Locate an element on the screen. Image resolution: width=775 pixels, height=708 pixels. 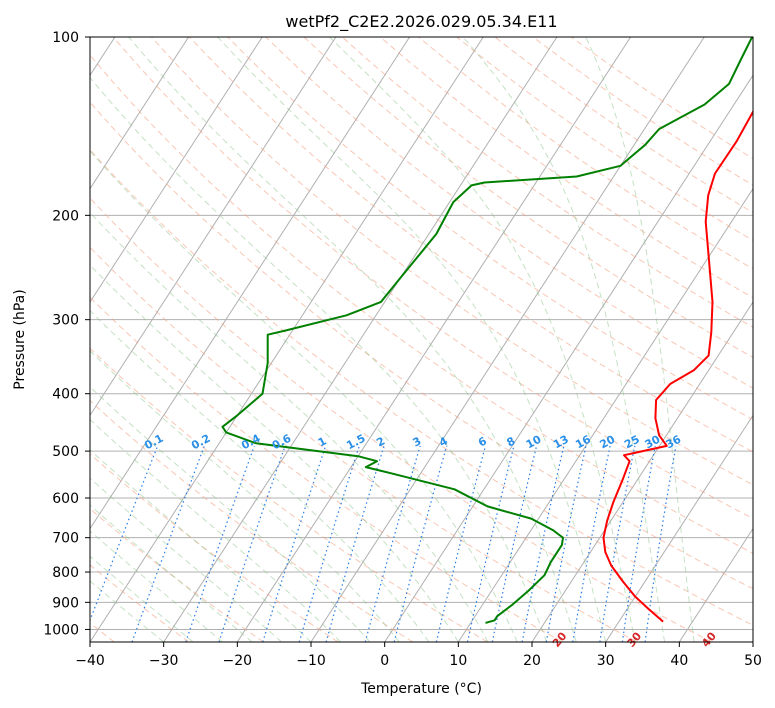
x-tick-label: 10 is located at coordinates (458, 661).